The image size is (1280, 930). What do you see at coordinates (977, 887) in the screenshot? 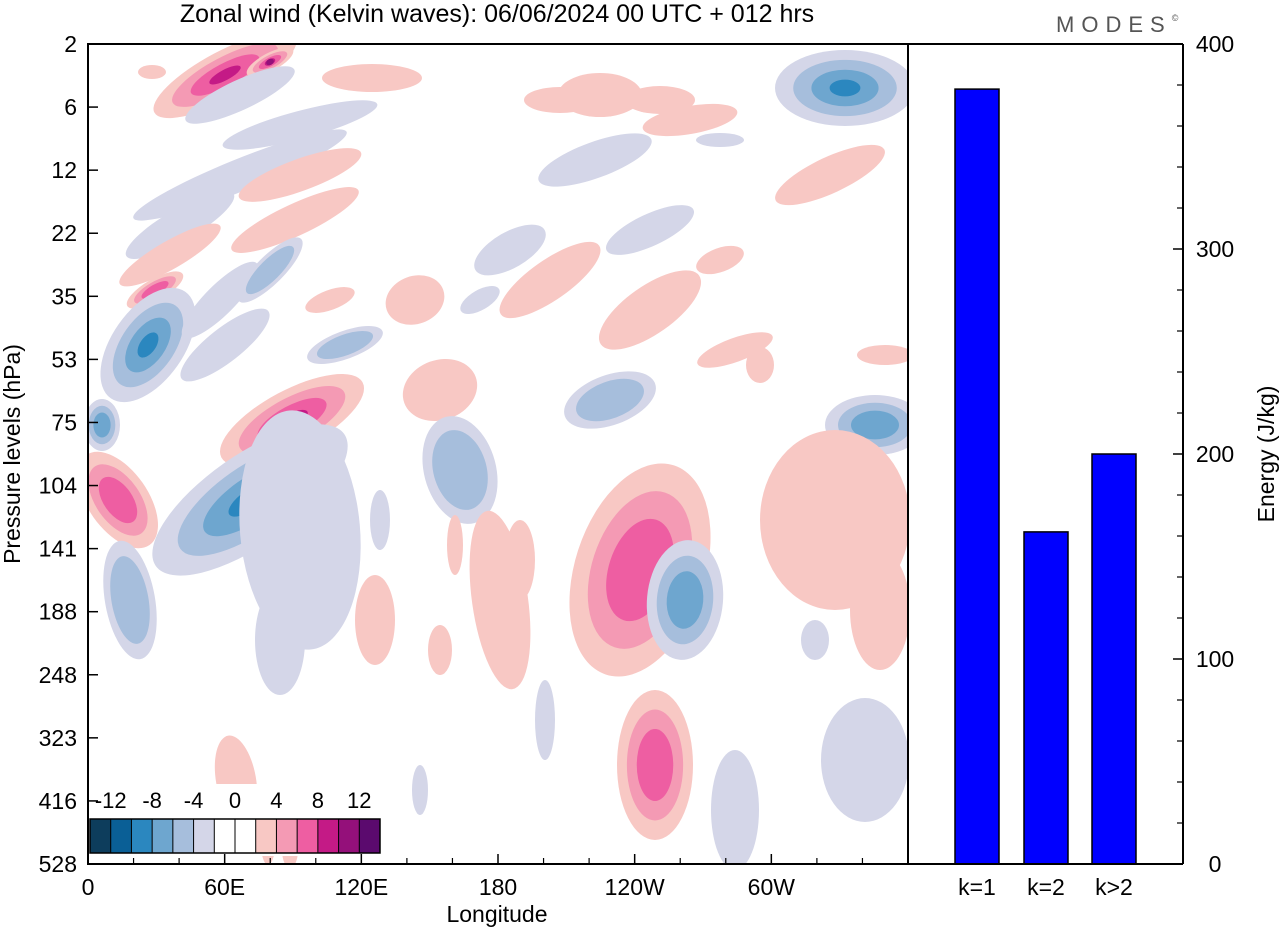
I see `bar-category-label: k=1` at bounding box center [977, 887].